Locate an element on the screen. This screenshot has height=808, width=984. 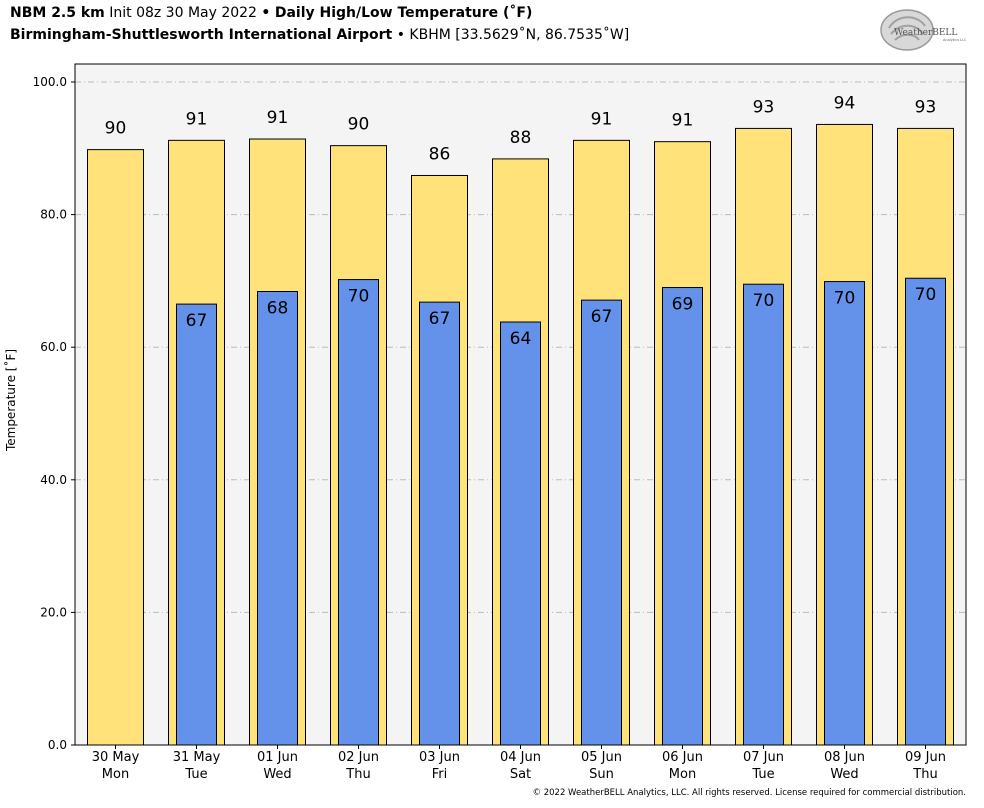
x-tick-weekday: Fri is located at coordinates (440, 774).